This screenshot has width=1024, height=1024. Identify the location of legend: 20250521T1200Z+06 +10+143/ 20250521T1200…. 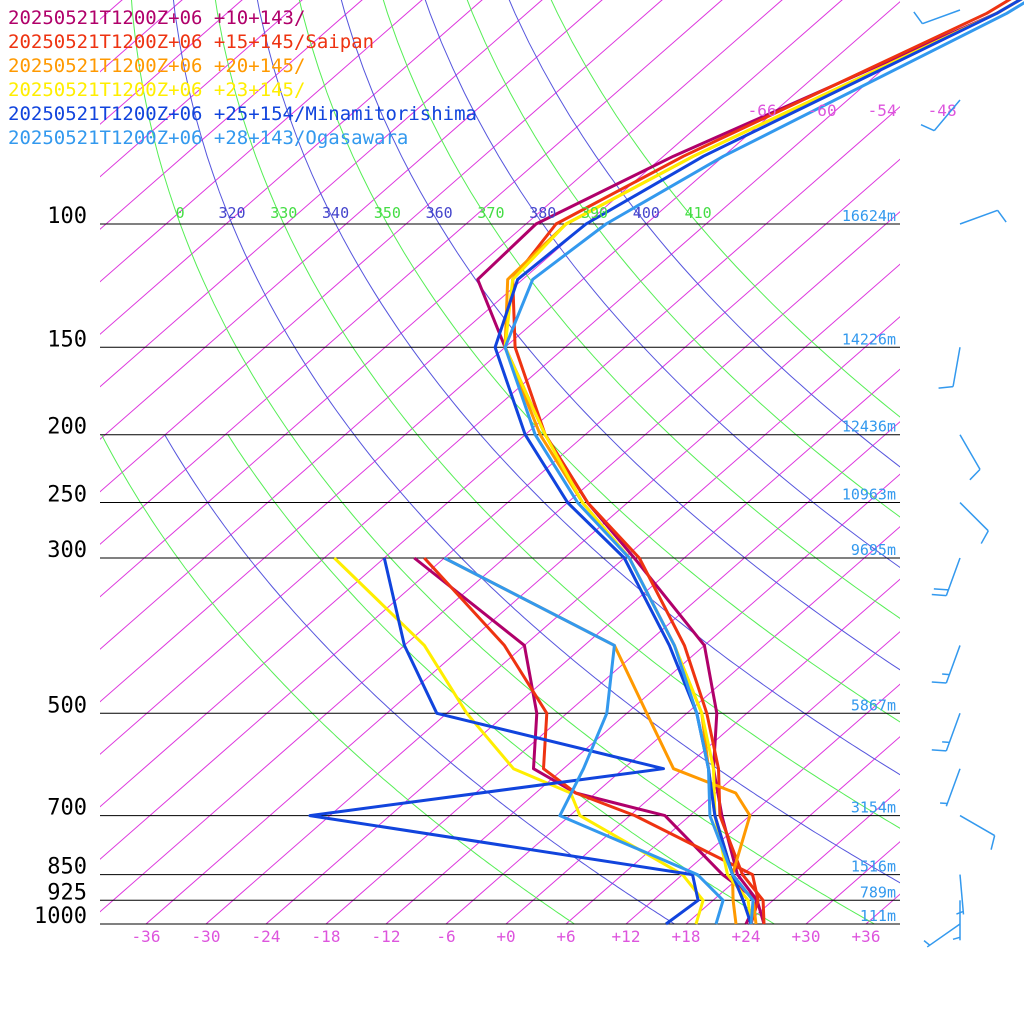
(242, 78).